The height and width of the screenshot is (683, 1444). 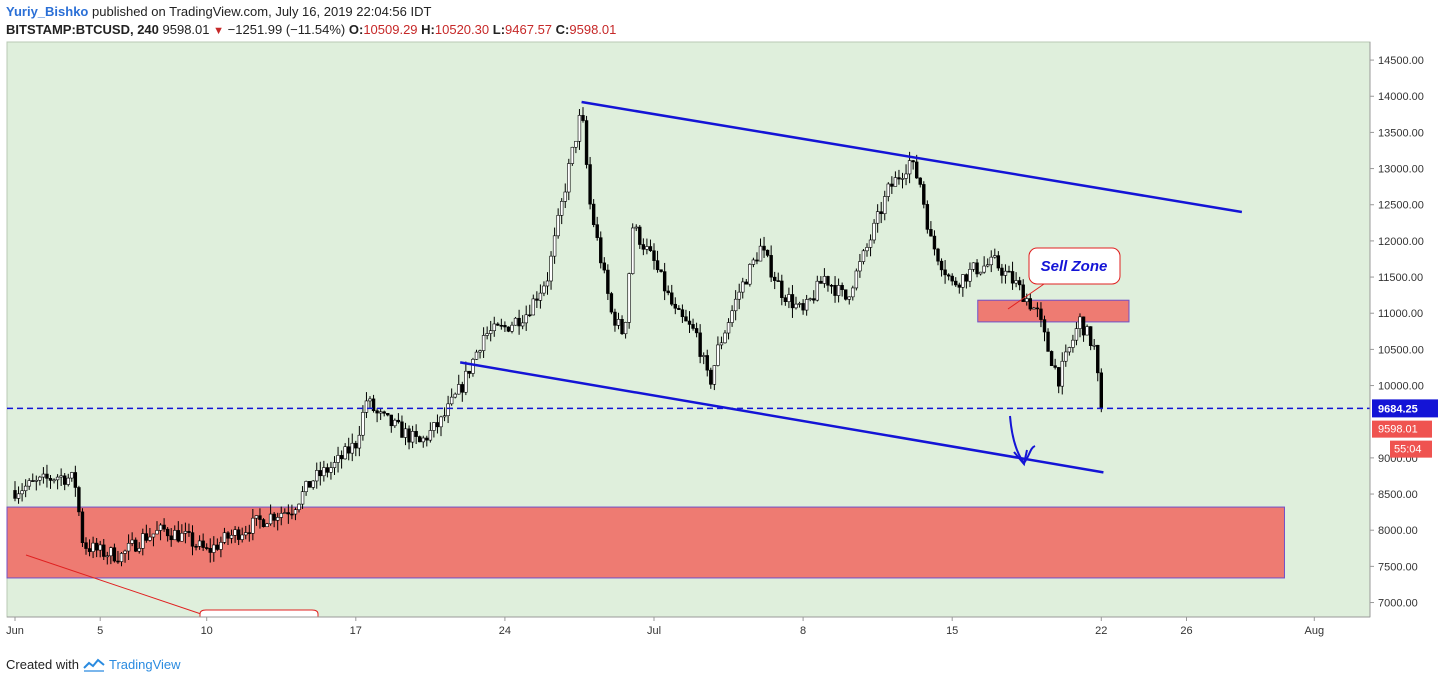 What do you see at coordinates (15, 631) in the screenshot?
I see `time-tick-label: Jun` at bounding box center [15, 631].